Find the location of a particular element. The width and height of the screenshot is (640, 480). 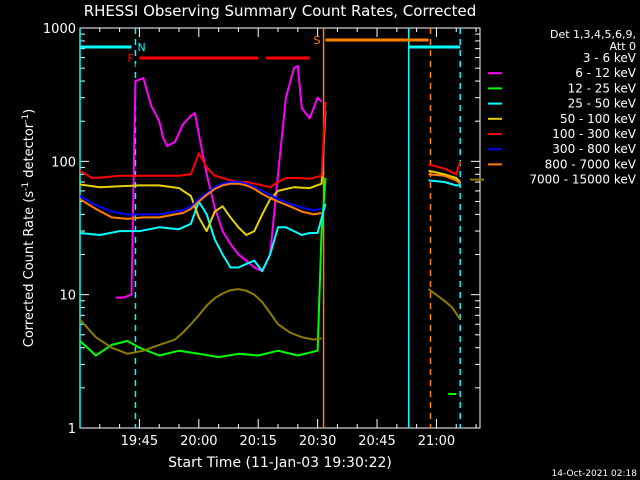

series-line-300-800-kev is located at coordinates (200, 198).